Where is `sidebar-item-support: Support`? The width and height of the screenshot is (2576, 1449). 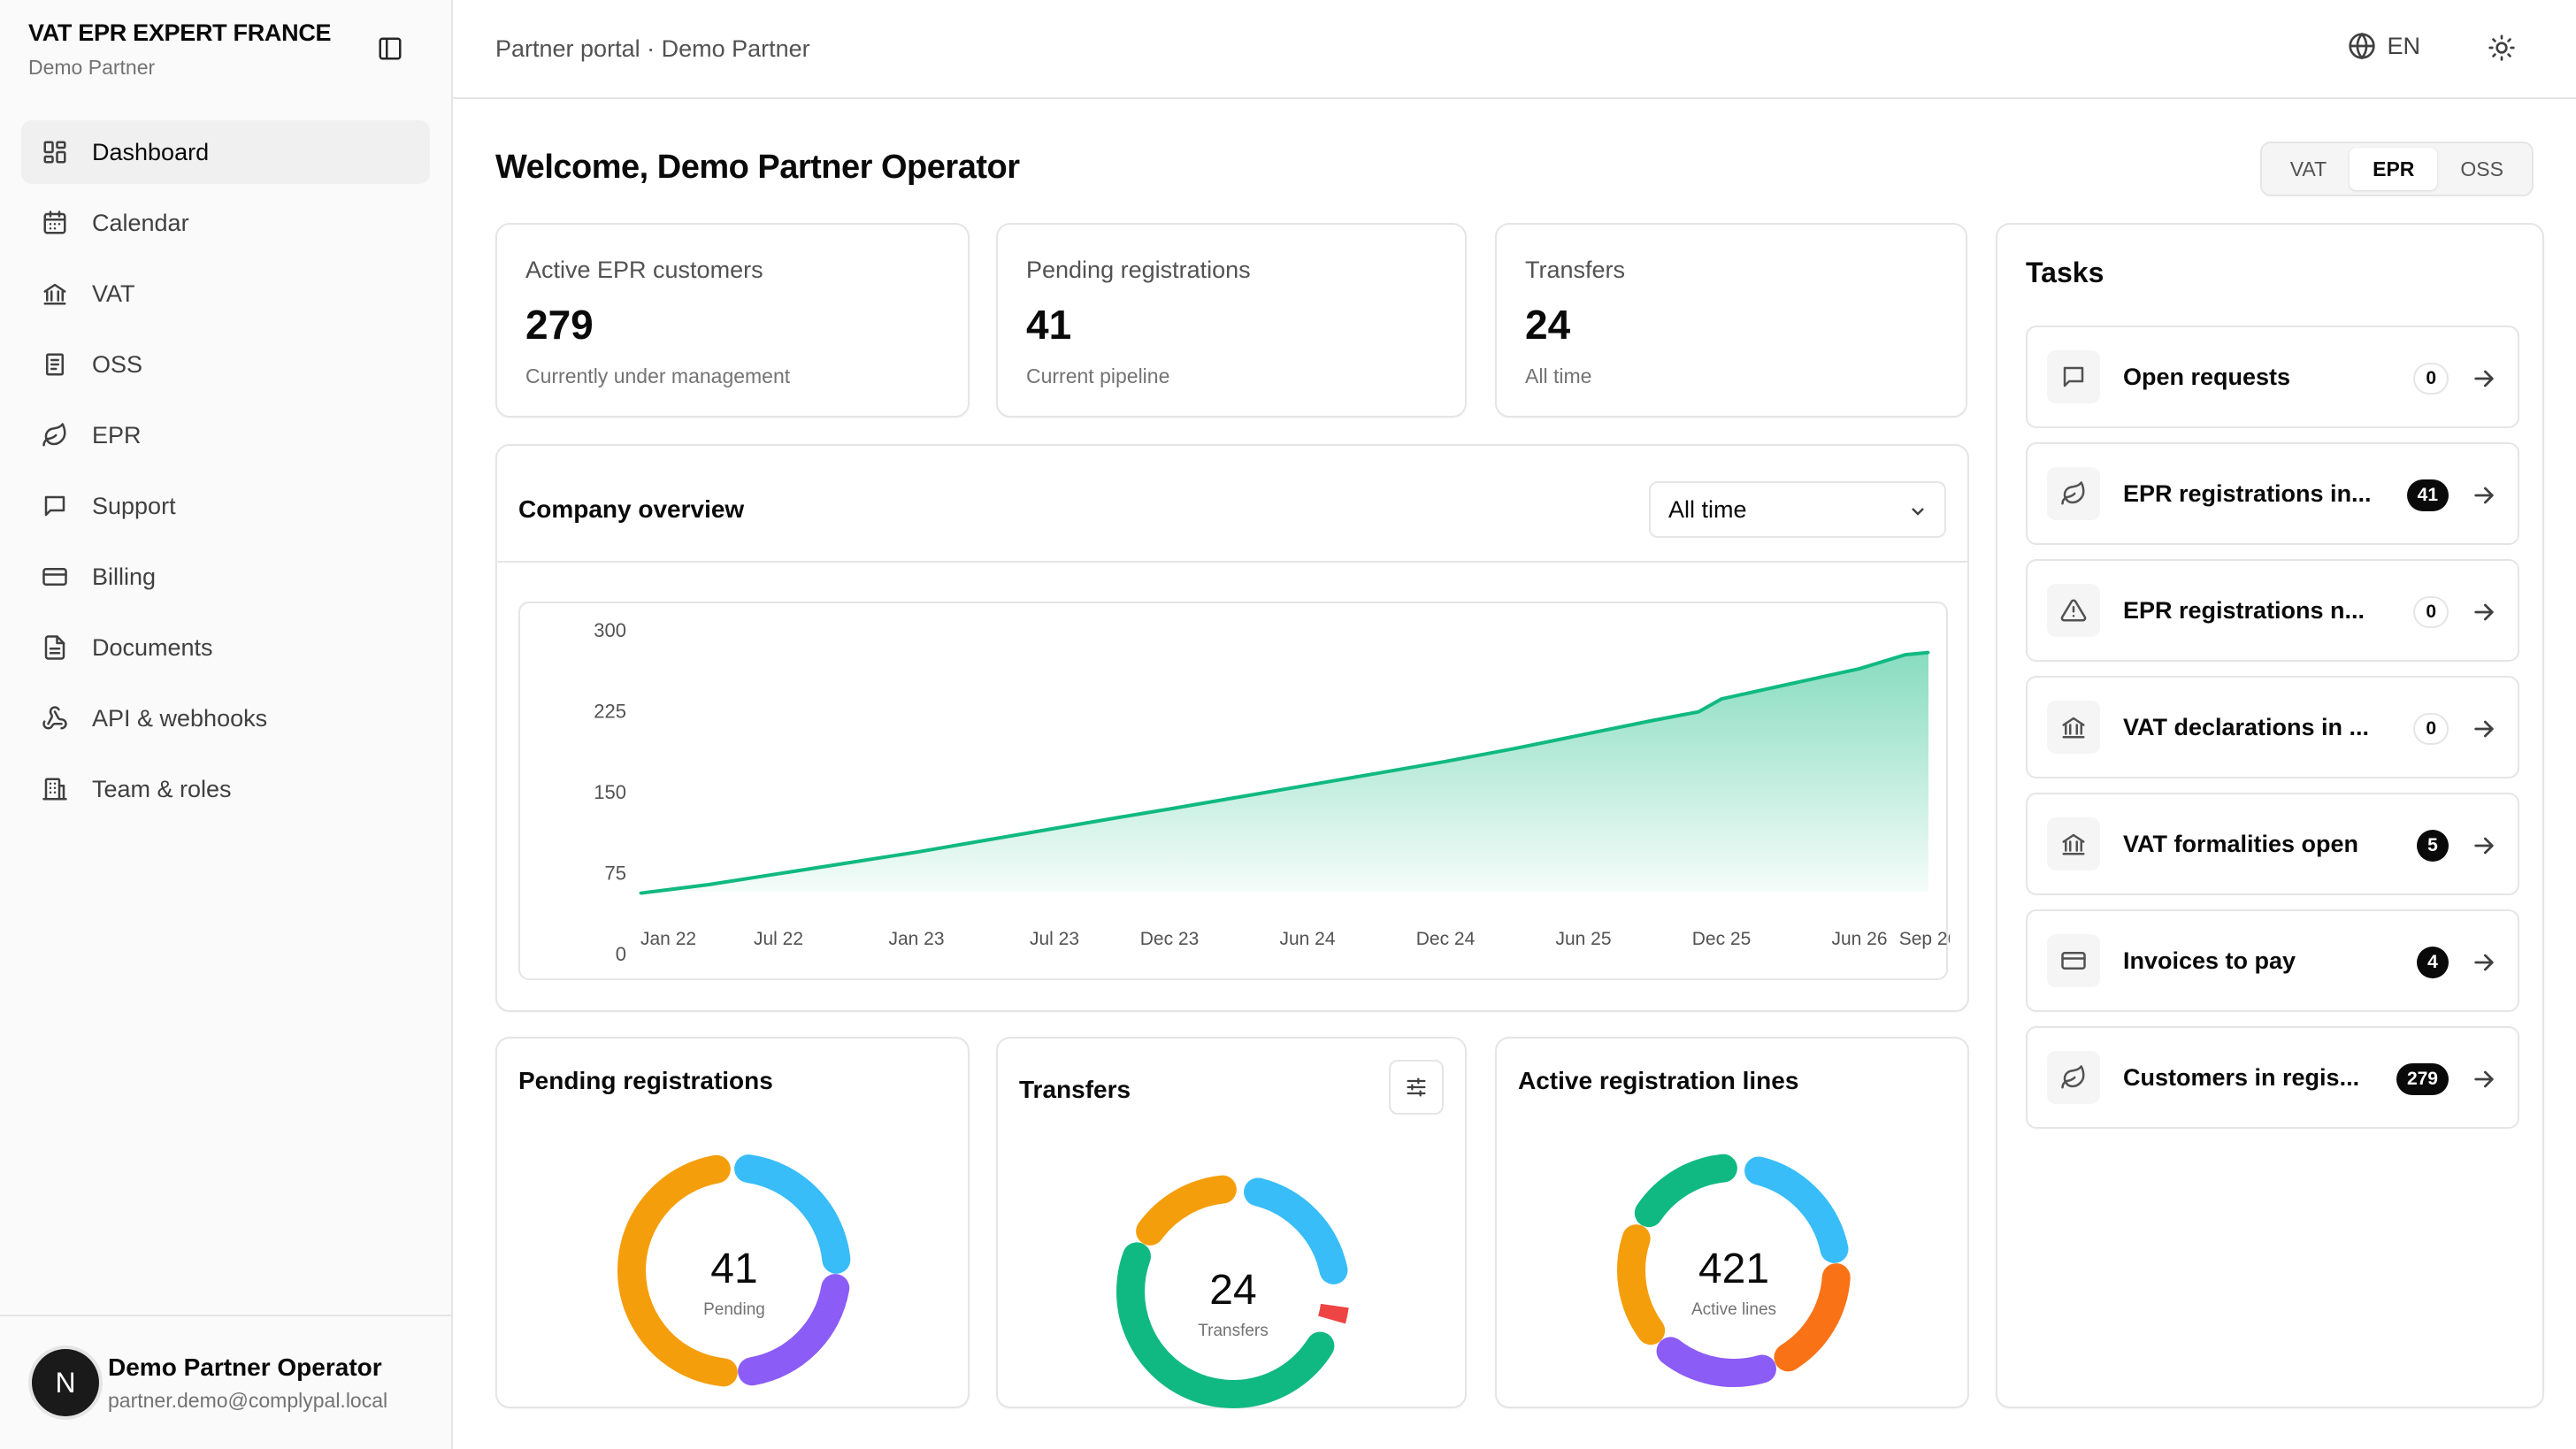 sidebar-item-support: Support is located at coordinates (225, 506).